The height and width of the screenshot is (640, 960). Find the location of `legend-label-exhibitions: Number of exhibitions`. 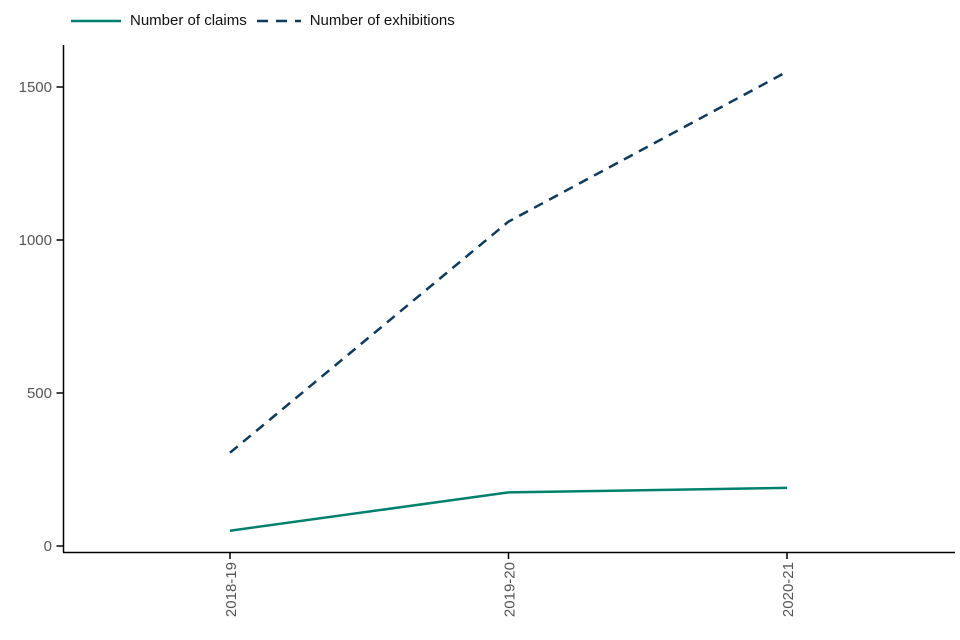

legend-label-exhibitions: Number of exhibitions is located at coordinates (382, 20).